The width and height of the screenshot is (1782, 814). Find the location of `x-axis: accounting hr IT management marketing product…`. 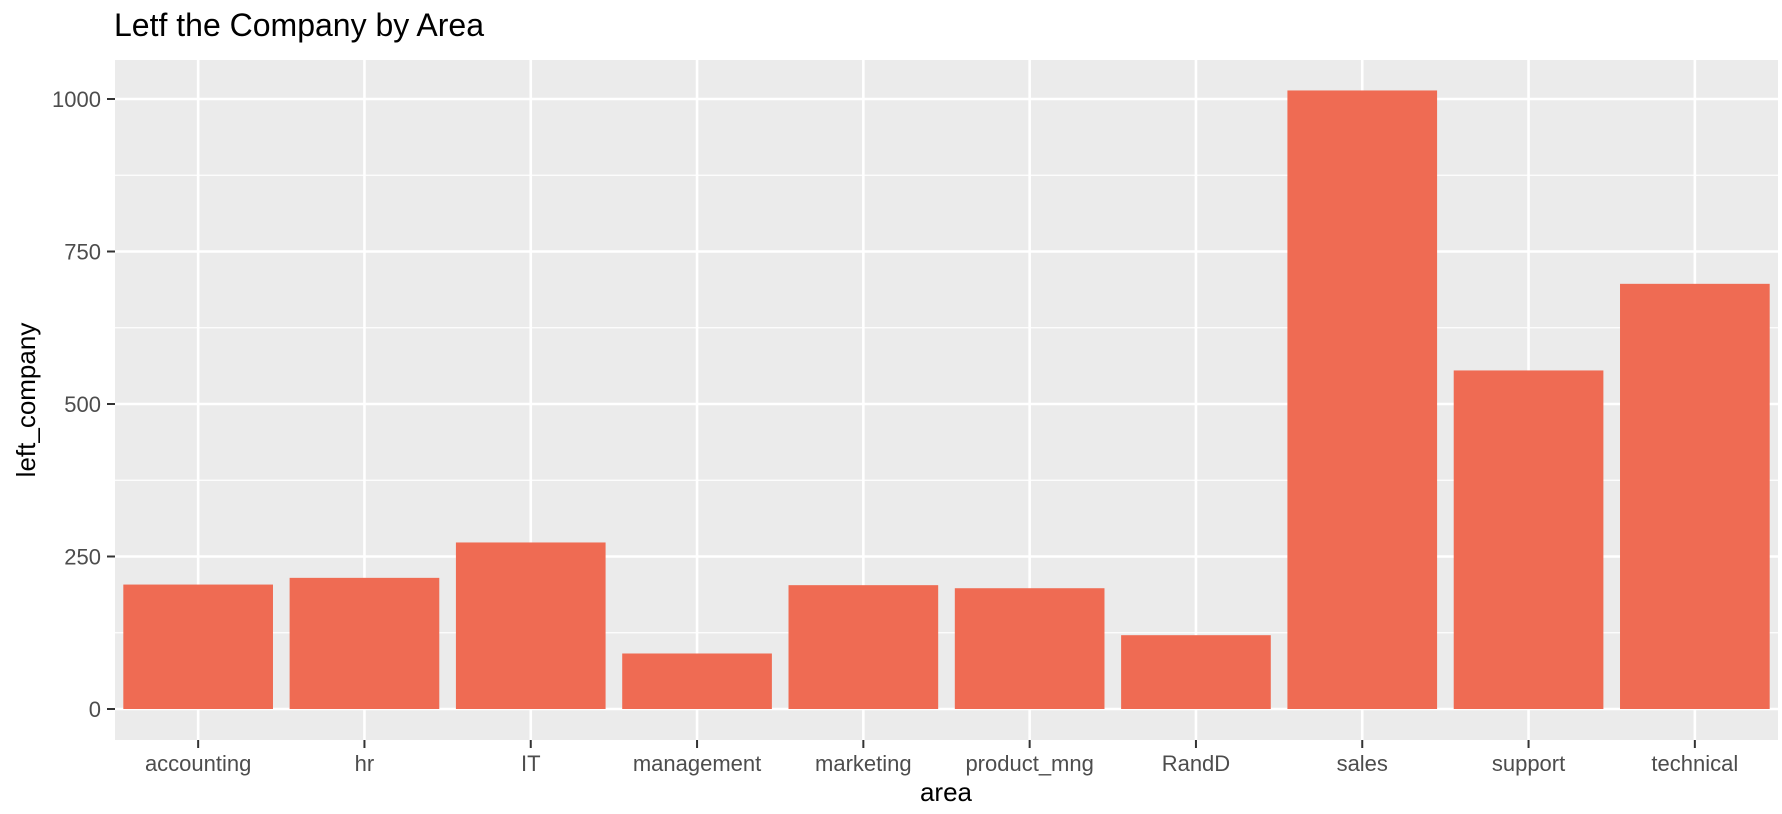

x-axis: accounting hr IT management marketing product… is located at coordinates (941, 758).